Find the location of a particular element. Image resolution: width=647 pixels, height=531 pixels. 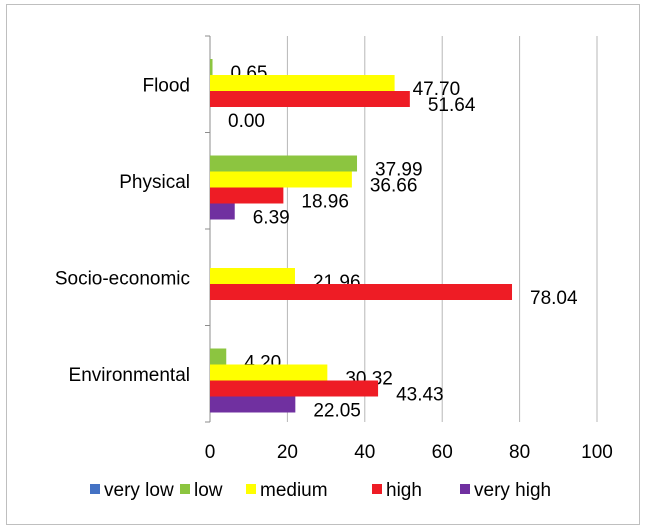

category-label: Socio-economic is located at coordinates (122, 278).